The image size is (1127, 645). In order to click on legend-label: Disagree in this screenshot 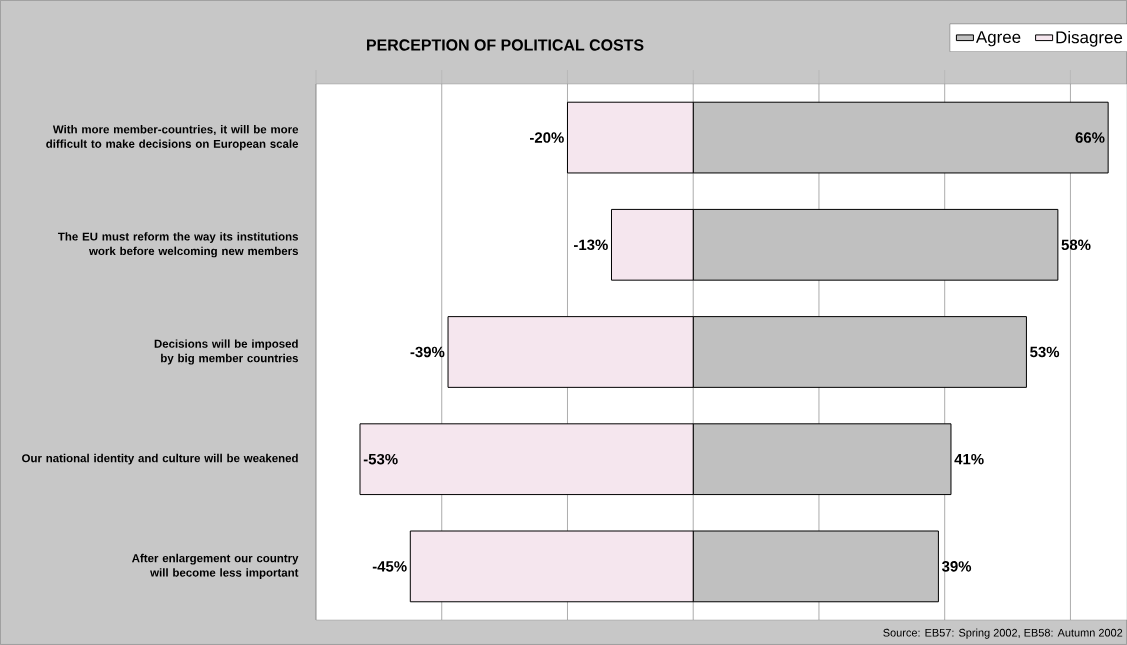, I will do `click(1089, 38)`.